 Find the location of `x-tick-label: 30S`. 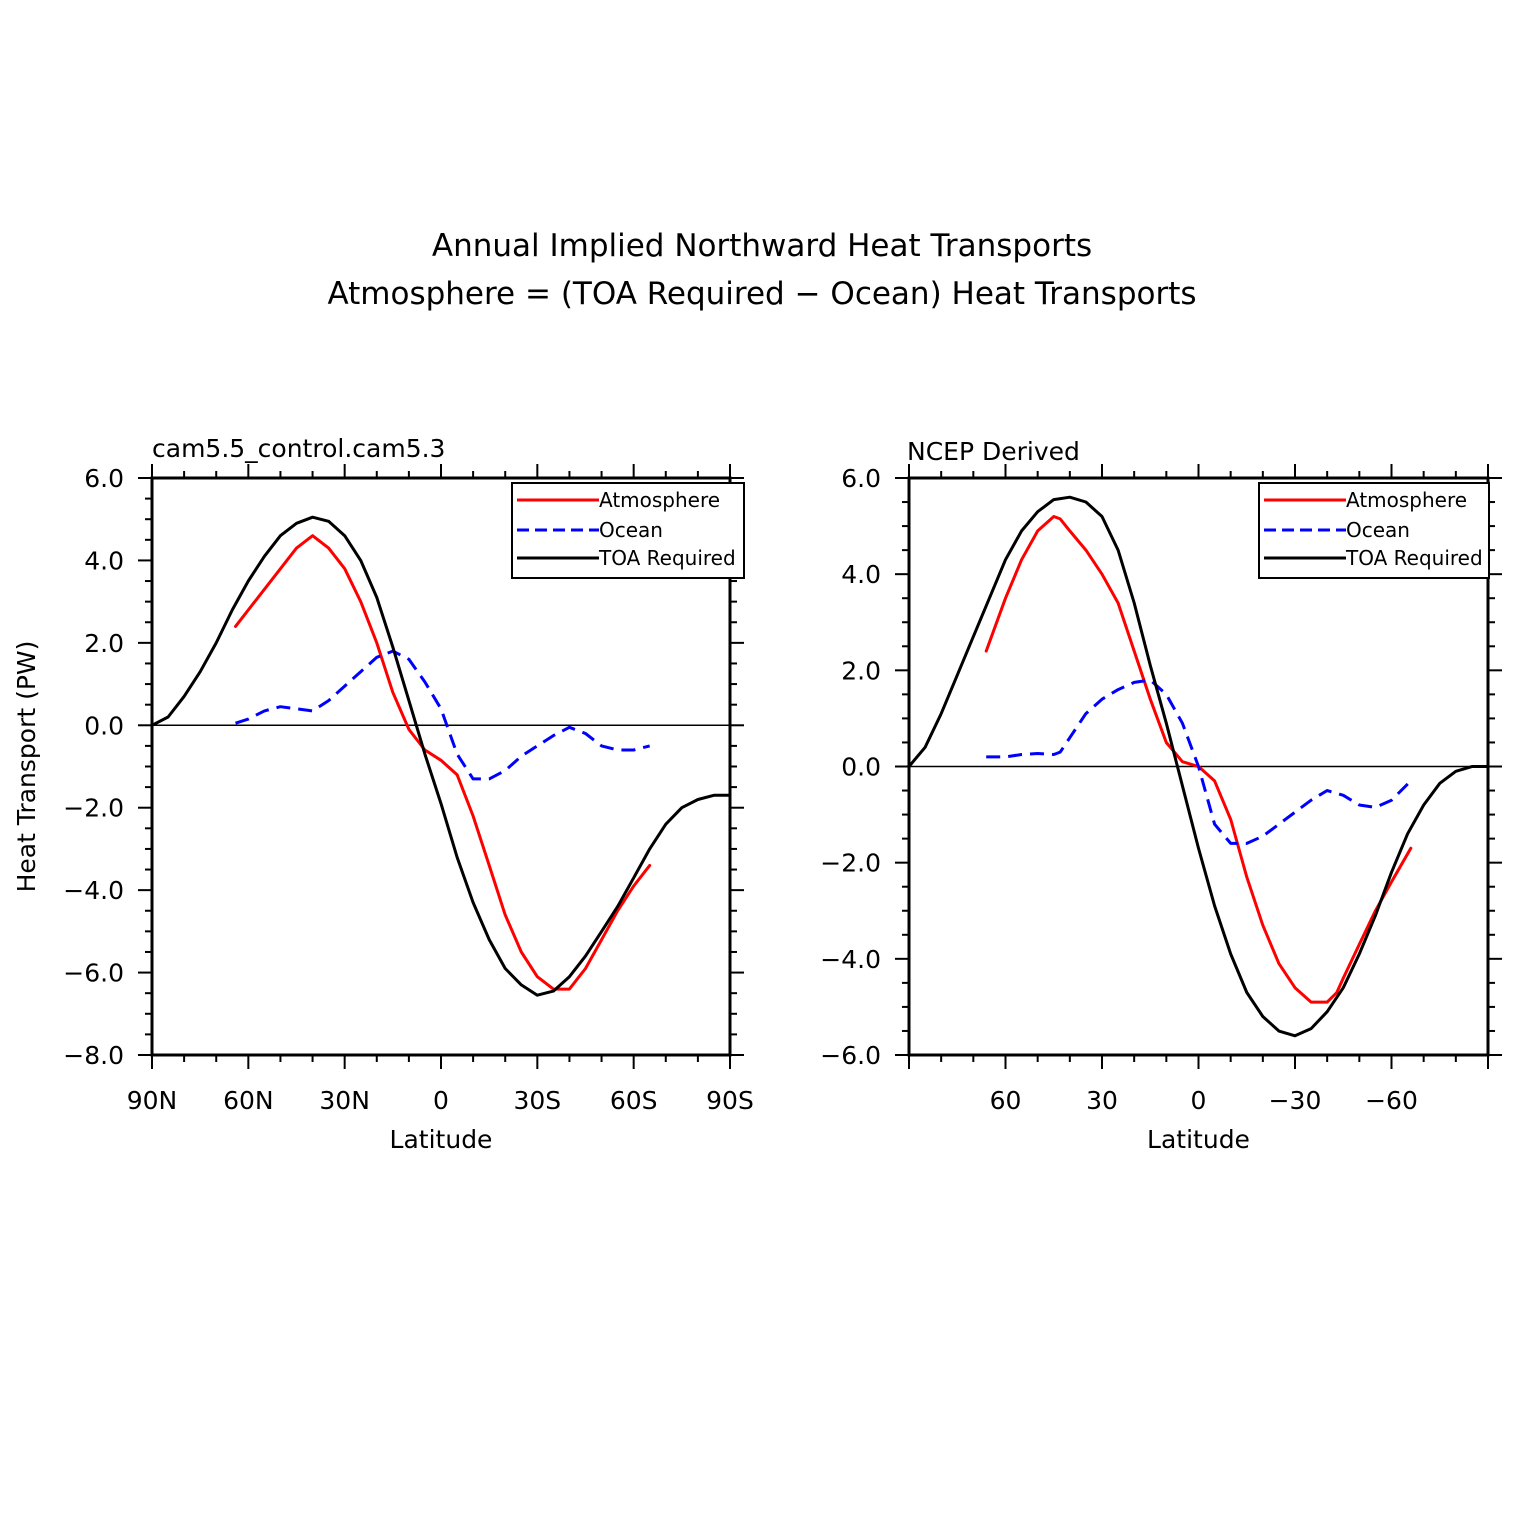

x-tick-label: 30S is located at coordinates (537, 1100).